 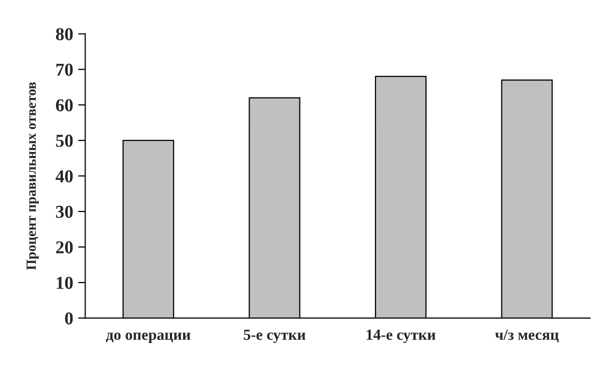 I want to click on x-tick-label: ч/з месяц, so click(x=527, y=336).